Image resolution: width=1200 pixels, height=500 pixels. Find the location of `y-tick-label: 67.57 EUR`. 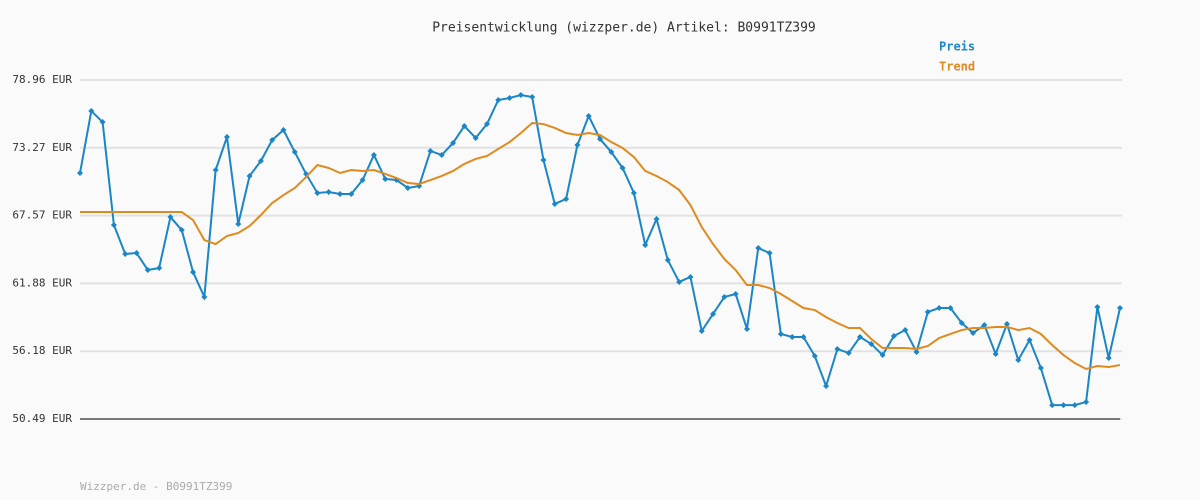

y-tick-label: 67.57 EUR is located at coordinates (42, 215).